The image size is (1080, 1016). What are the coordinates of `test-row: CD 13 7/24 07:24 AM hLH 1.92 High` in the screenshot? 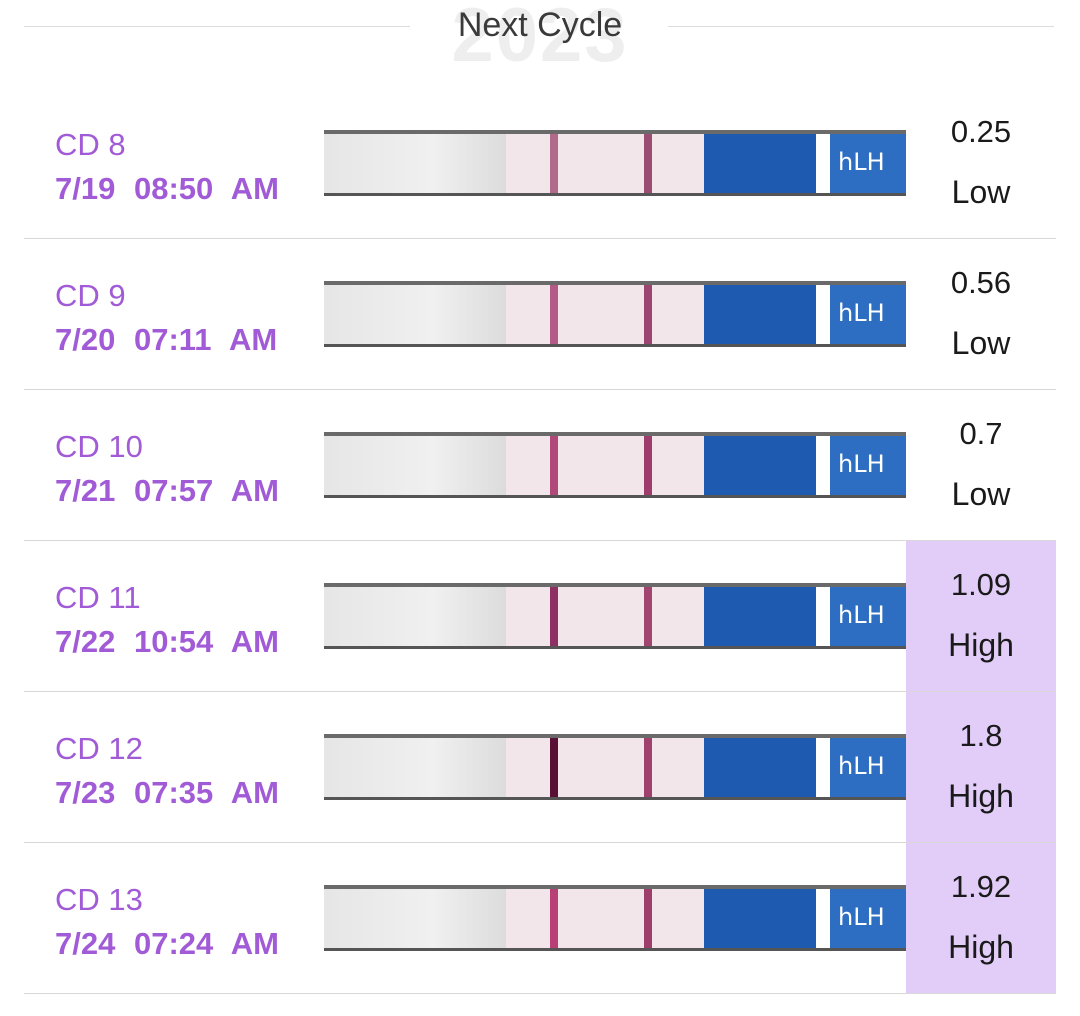 It's located at (540, 918).